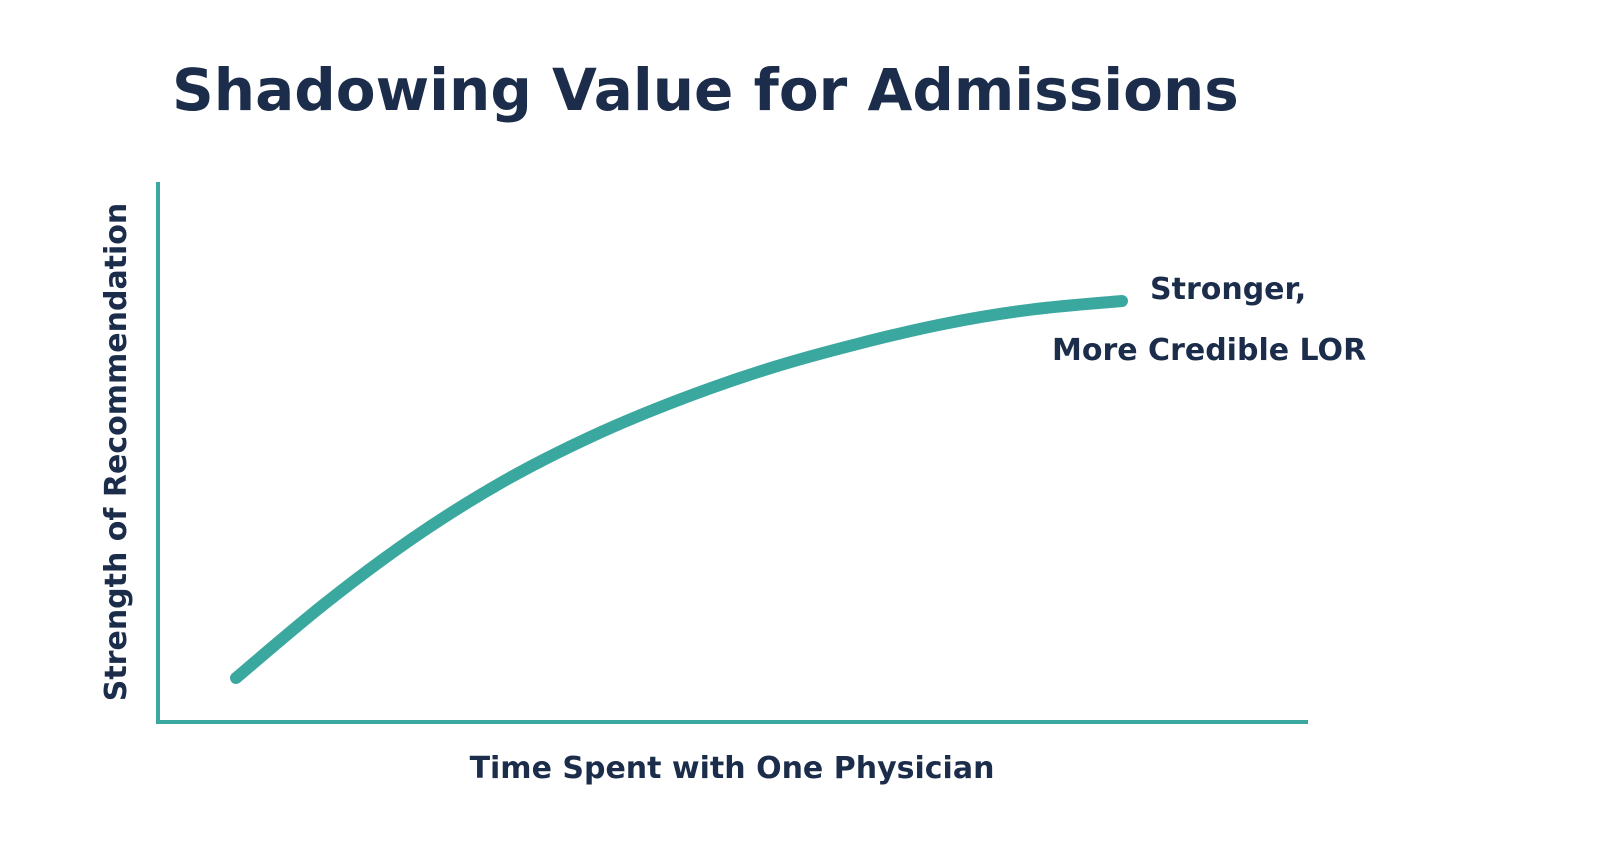  Describe the element at coordinates (116, 452) in the screenshot. I see `y-axis-label: Strength of Recommendation` at that location.